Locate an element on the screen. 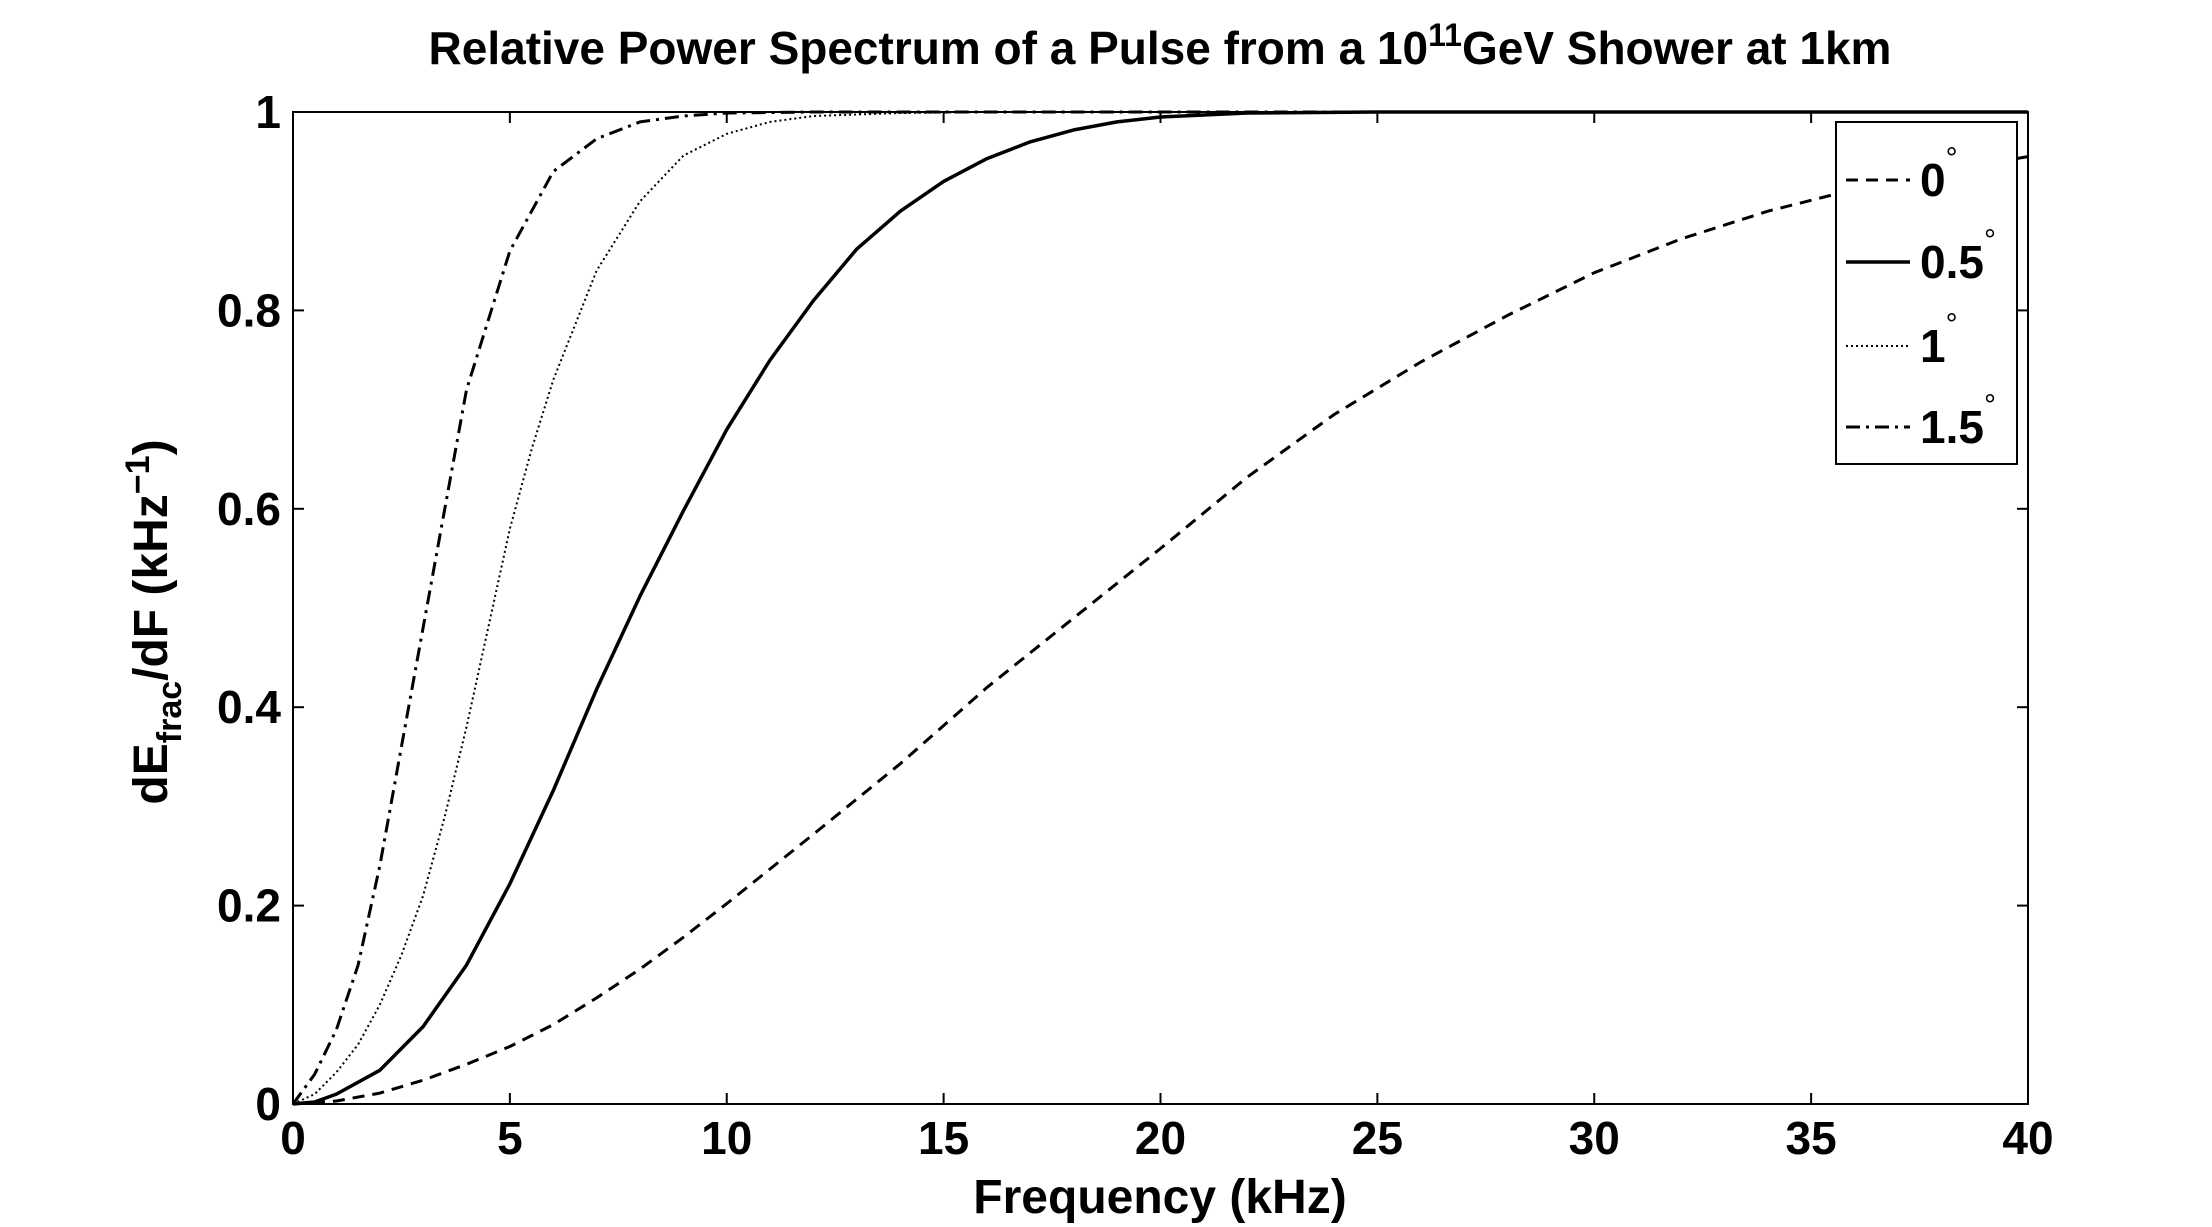 The width and height of the screenshot is (2212, 1227). x-tick-label: 5 is located at coordinates (510, 1138).